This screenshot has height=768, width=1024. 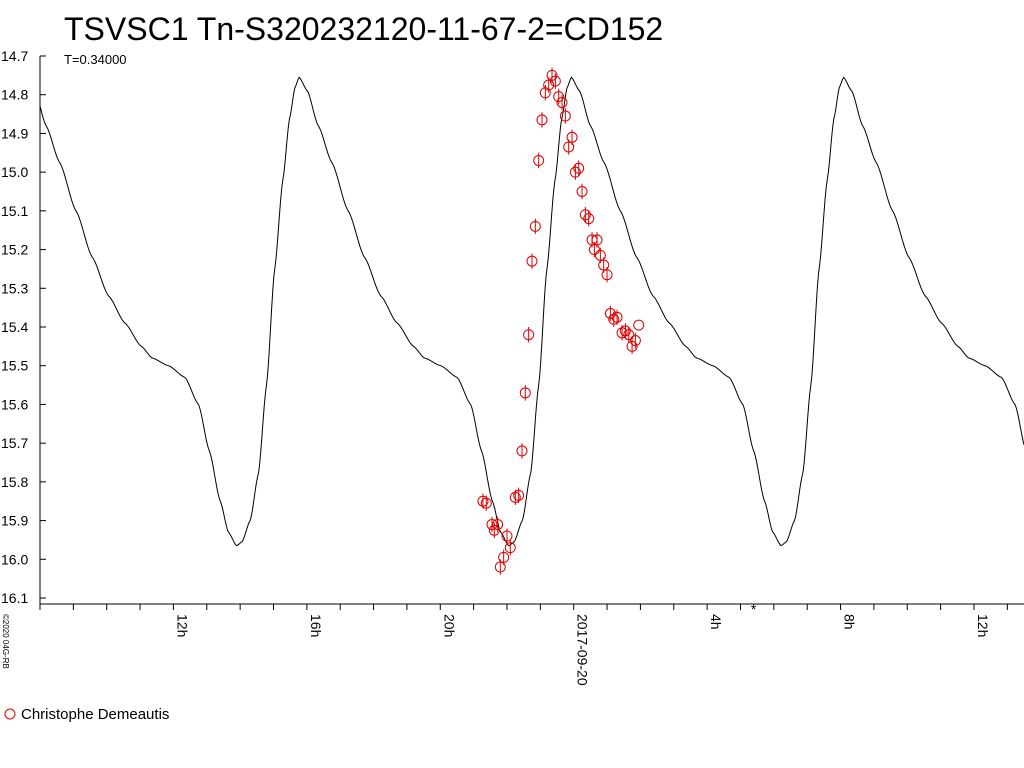 I want to click on y-tick-label: 15.0, so click(x=14, y=172).